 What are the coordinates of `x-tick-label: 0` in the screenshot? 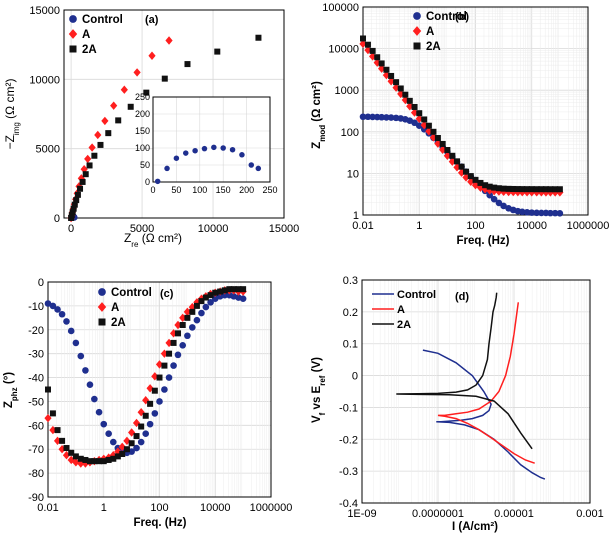 It's located at (71, 229).